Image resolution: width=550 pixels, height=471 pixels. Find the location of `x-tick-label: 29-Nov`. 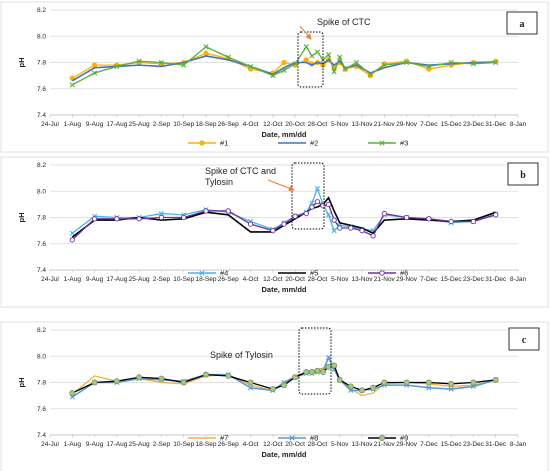

x-tick-label: 29-Nov is located at coordinates (407, 279).